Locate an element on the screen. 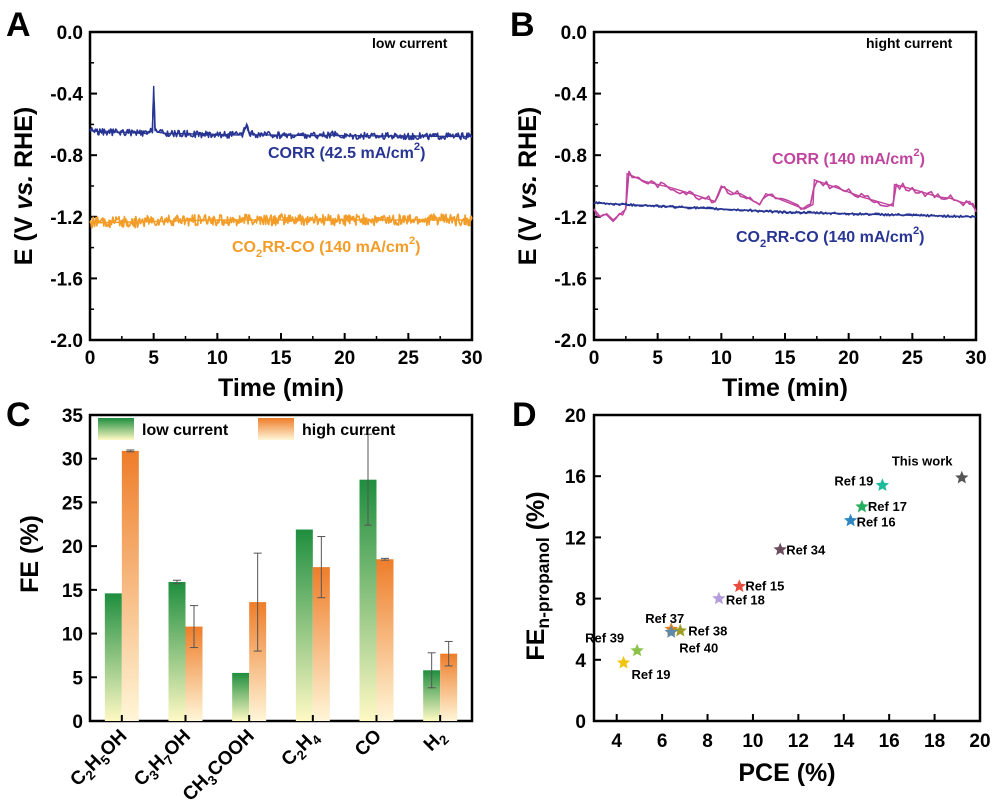  series-label-CORR-part: 2 is located at coordinates (916, 153).